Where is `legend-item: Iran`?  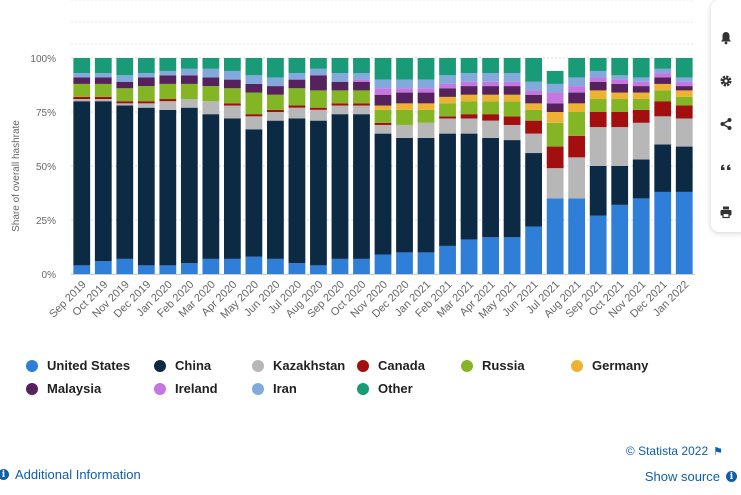 legend-item: Iran is located at coordinates (274, 388).